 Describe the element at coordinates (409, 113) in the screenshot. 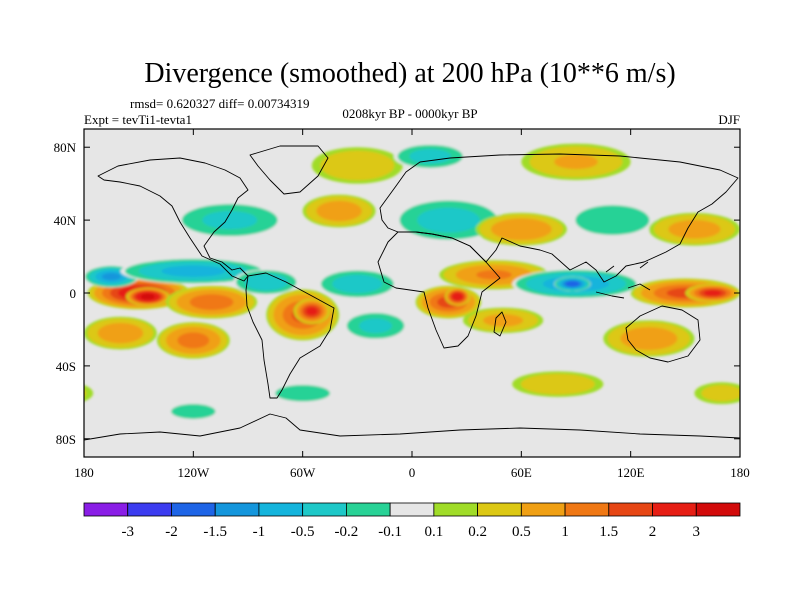

I see `period-label: 0208kyr BP - 0000kyr BP` at that location.